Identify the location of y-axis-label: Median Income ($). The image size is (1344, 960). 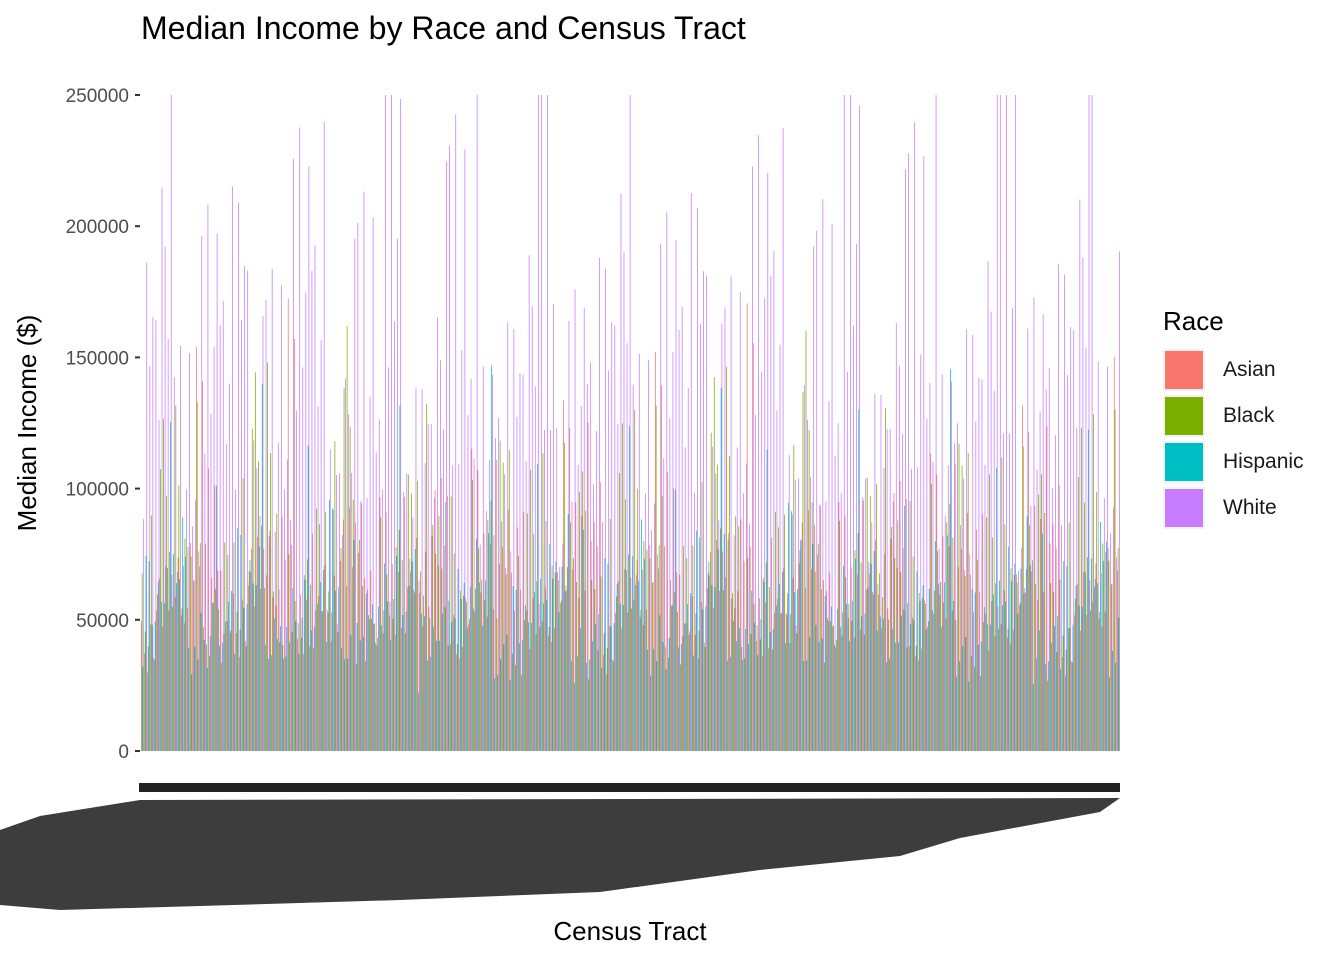
(27, 423).